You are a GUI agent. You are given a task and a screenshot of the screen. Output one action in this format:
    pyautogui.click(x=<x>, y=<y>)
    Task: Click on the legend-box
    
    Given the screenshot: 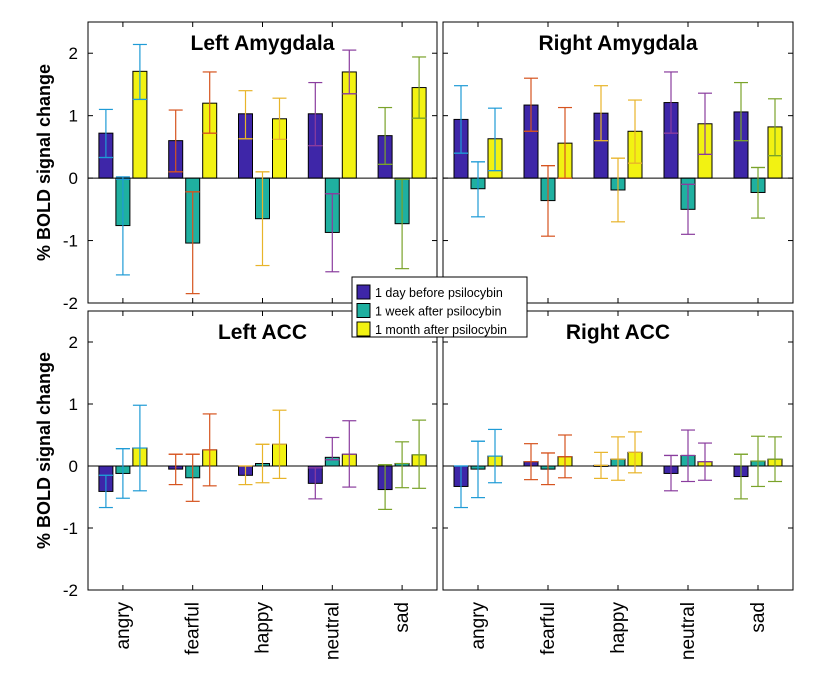 What is the action you would take?
    pyautogui.click(x=439, y=307)
    